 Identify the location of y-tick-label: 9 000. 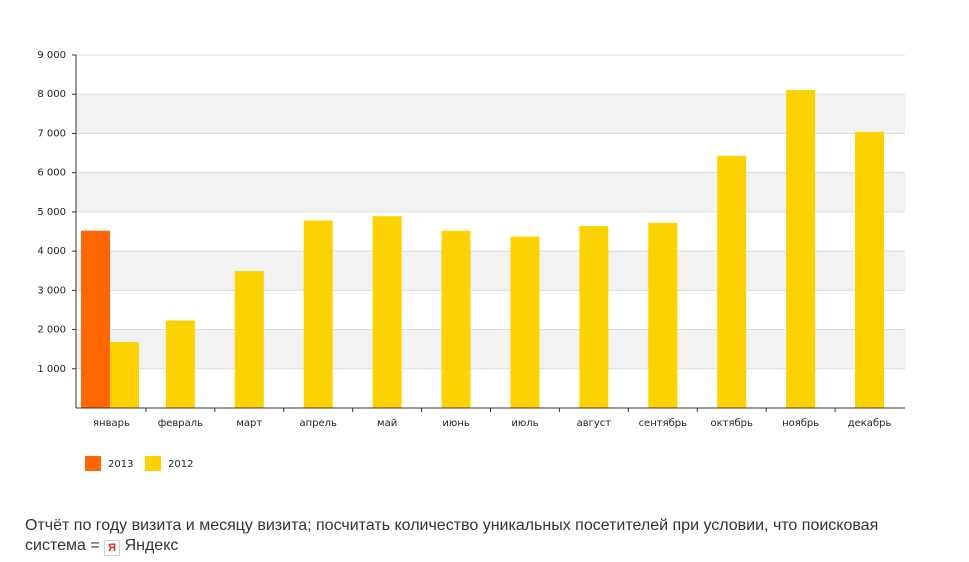
(51, 55).